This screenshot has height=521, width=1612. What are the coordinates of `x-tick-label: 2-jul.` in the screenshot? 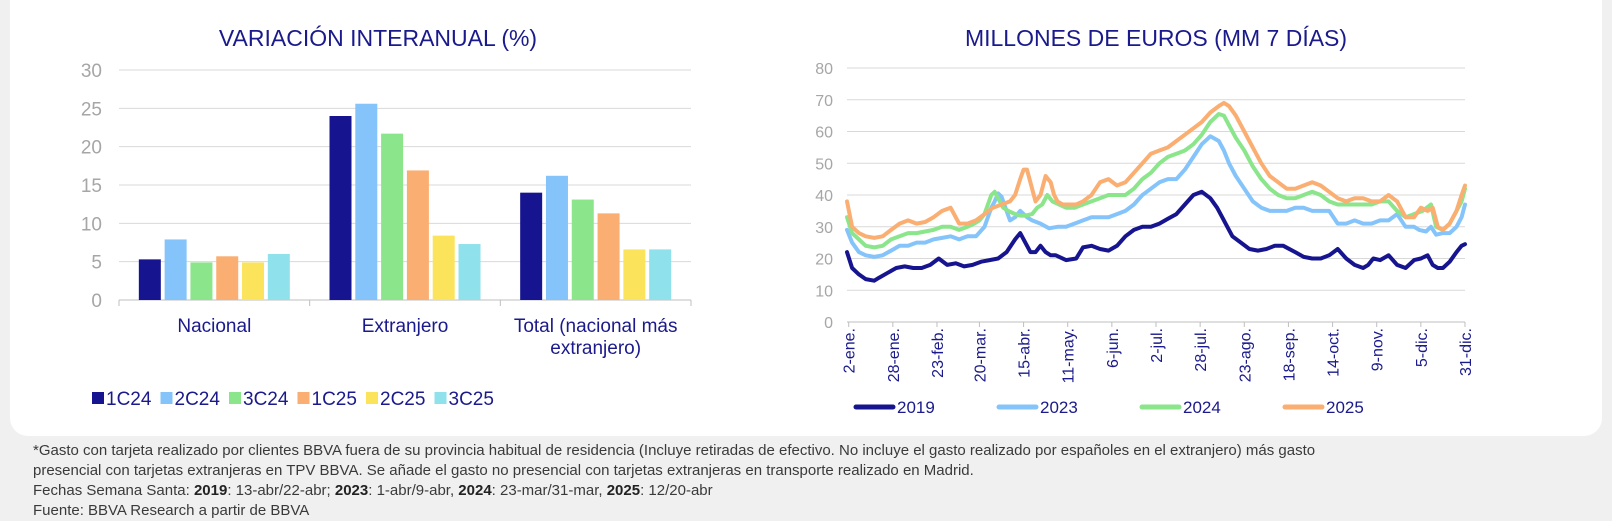 It's located at (1157, 345).